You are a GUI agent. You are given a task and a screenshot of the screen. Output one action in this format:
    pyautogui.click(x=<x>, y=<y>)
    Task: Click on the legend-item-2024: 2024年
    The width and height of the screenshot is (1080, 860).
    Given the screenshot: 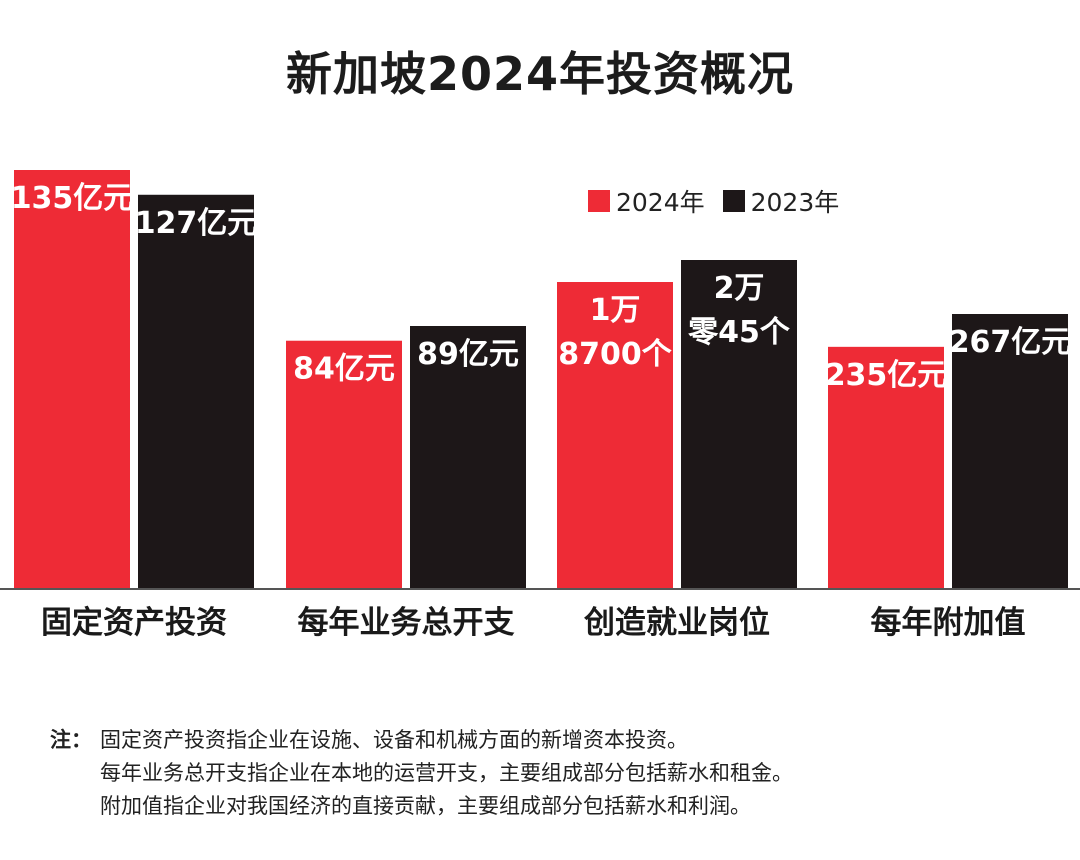 What is the action you would take?
    pyautogui.click(x=646, y=201)
    